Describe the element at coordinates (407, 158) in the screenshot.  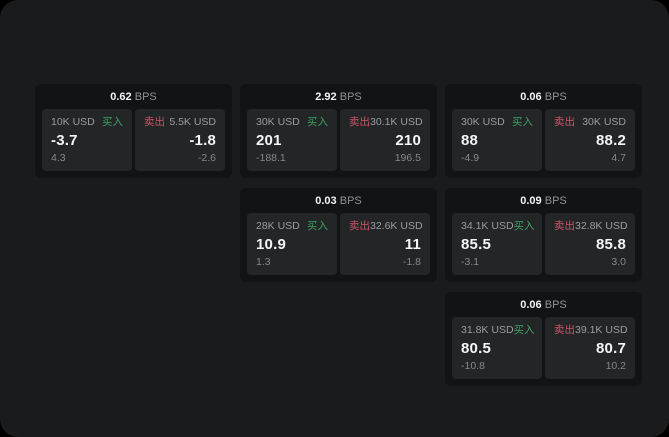
I see `sell-change: 196.5` at that location.